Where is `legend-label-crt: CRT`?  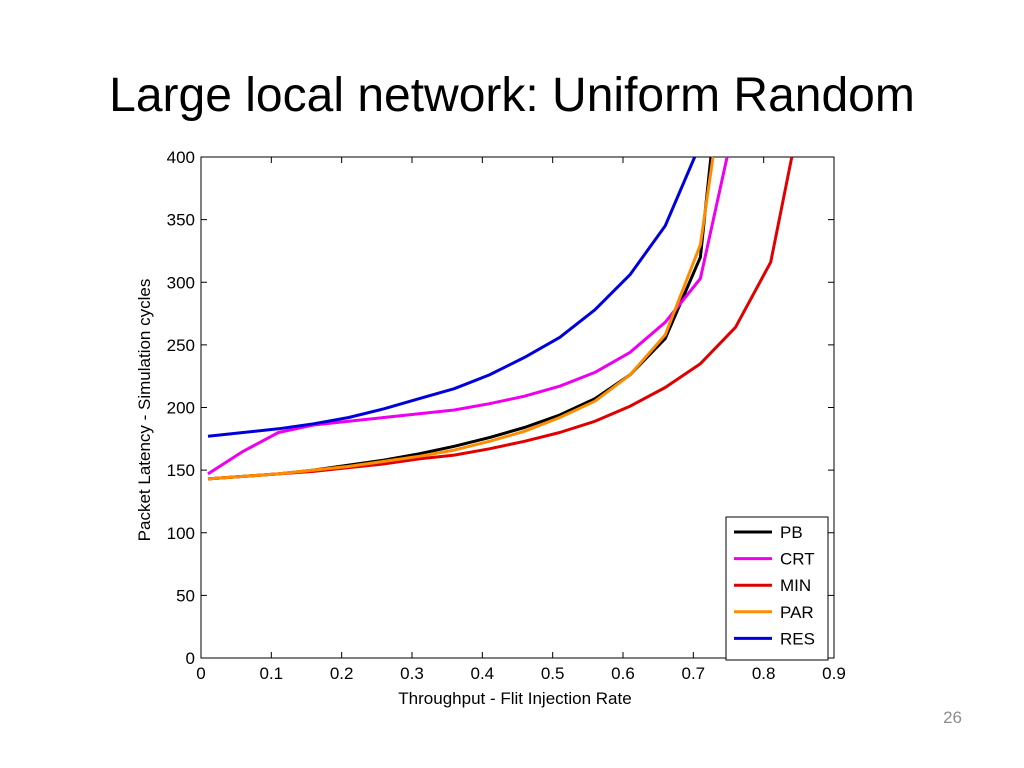
legend-label-crt: CRT is located at coordinates (797, 559).